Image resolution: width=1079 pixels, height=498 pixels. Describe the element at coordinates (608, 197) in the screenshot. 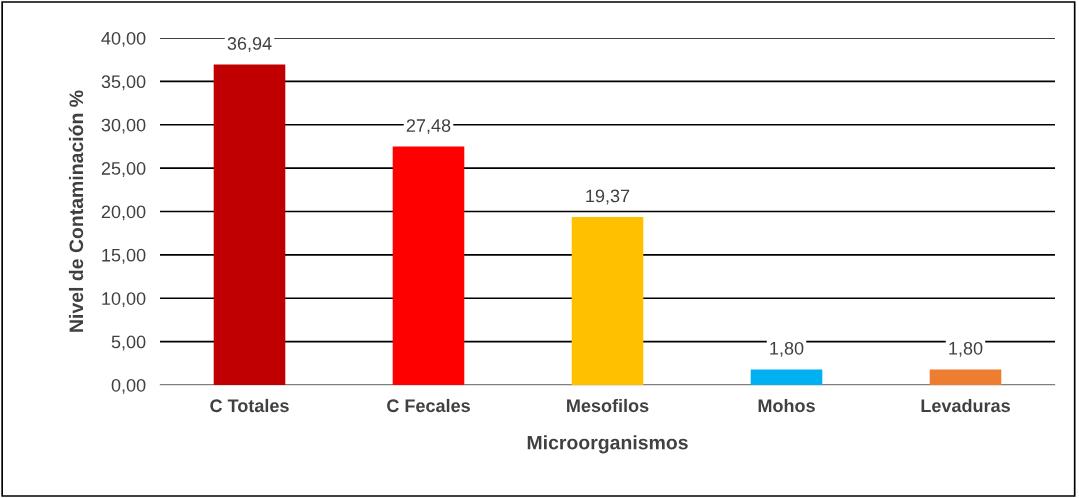

I see `data-label: 19,37` at that location.